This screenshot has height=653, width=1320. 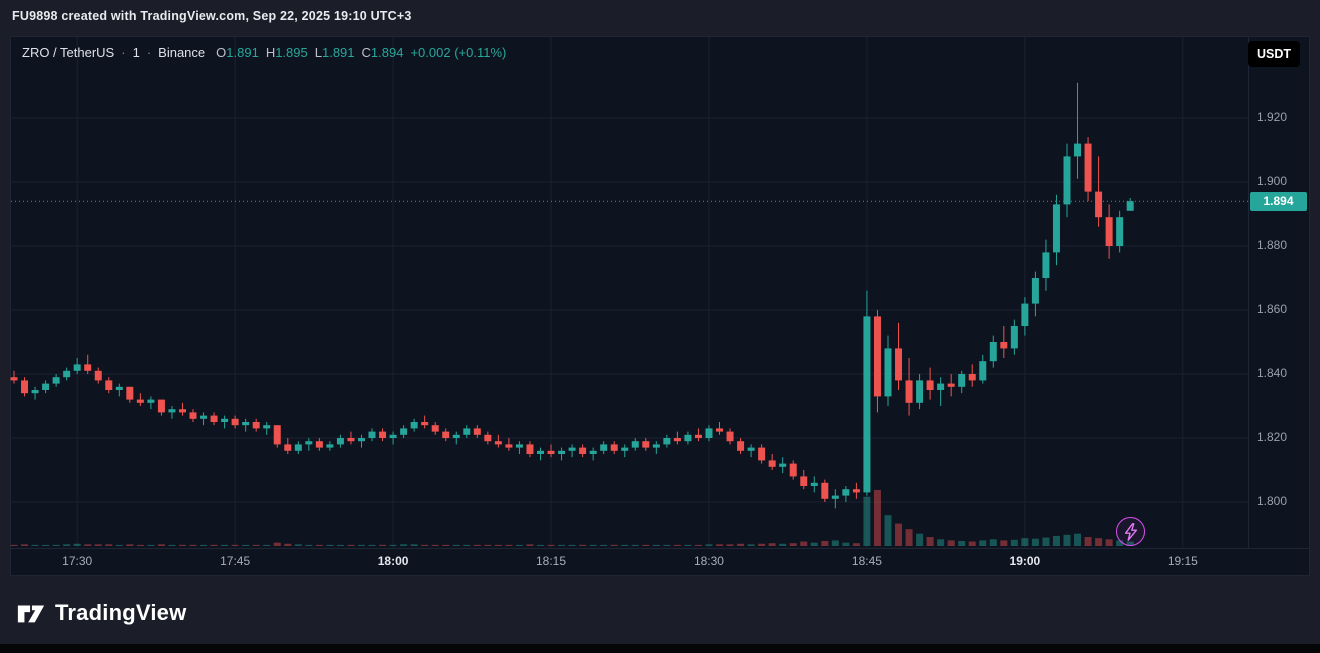 I want to click on exchange-label: Binance, so click(x=182, y=52).